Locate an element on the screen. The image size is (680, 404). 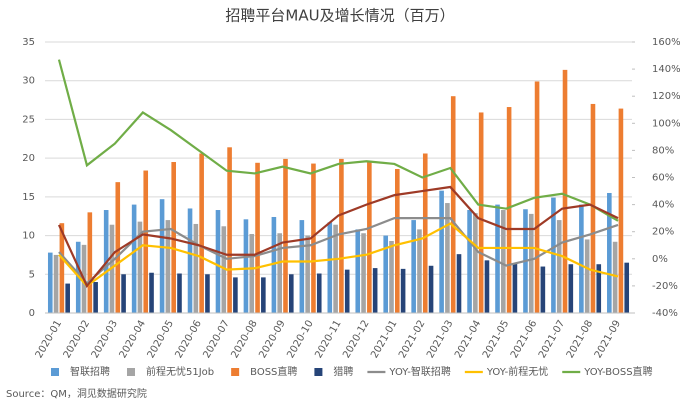
legend-label: BOSS直聘 is located at coordinates (273, 371).